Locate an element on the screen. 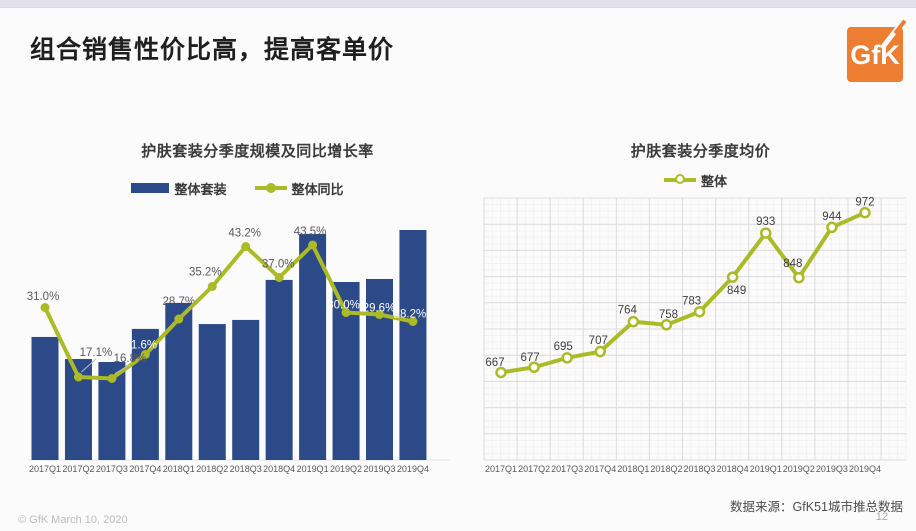 This screenshot has width=916, height=531. x-tick-label: 2018Q1 is located at coordinates (179, 469).